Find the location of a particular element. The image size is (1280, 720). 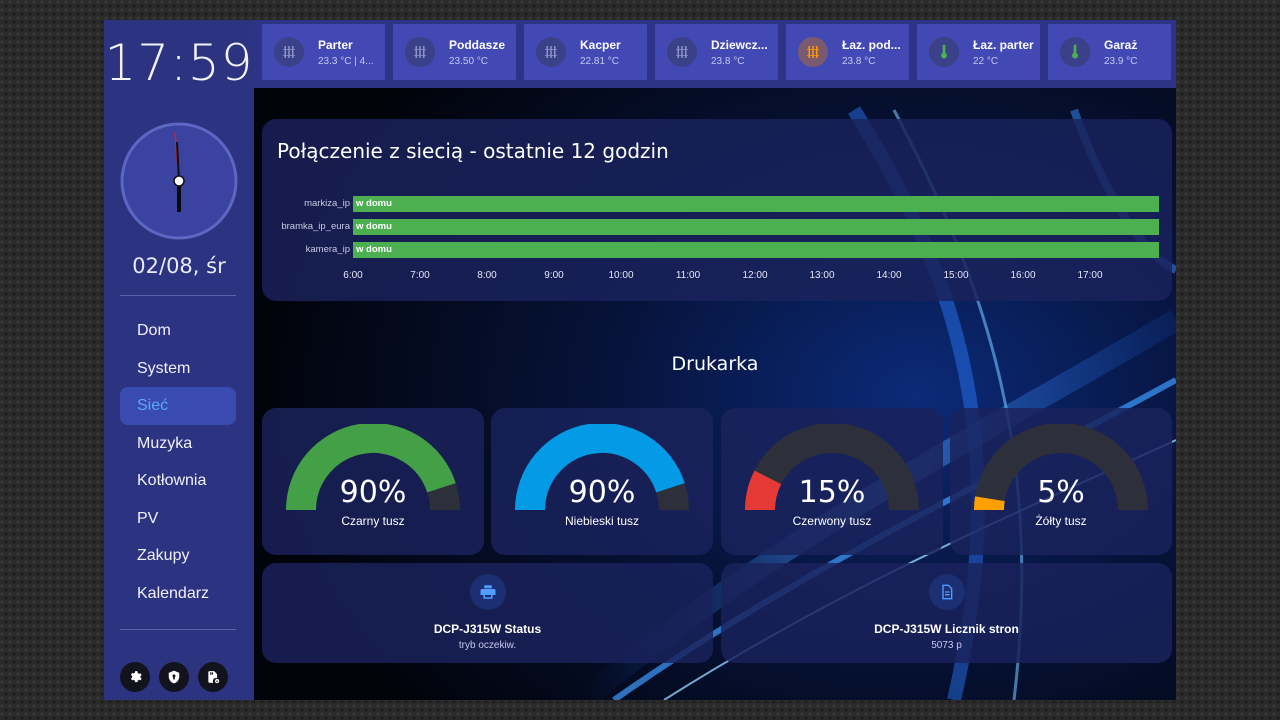

gauge-value: 15% is located at coordinates (832, 492).